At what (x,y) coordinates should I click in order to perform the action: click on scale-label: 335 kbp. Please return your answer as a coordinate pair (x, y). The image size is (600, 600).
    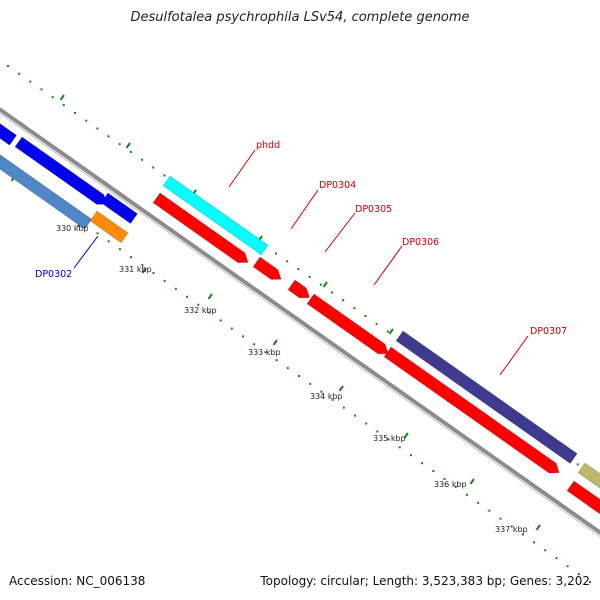
    Looking at the image, I should click on (389, 438).